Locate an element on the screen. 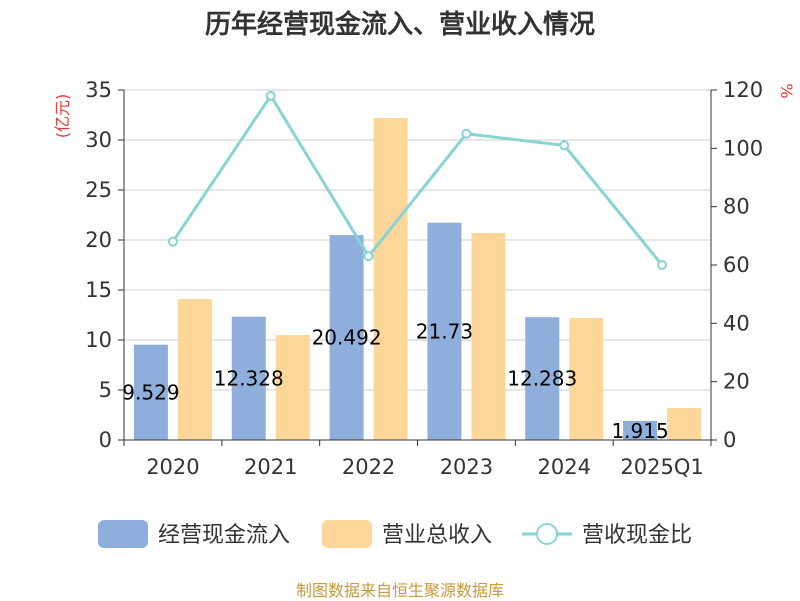  right-tick-label: 80 is located at coordinates (736, 207).